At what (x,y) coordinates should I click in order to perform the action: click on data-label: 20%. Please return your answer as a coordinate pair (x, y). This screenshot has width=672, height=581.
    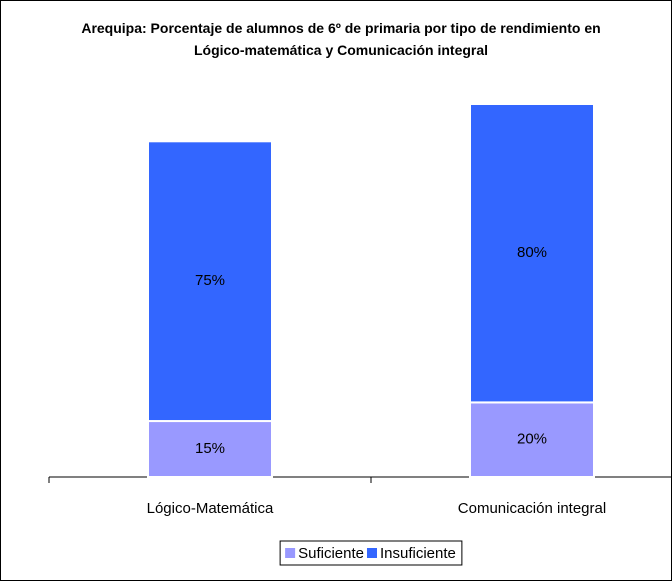
    Looking at the image, I should click on (532, 439).